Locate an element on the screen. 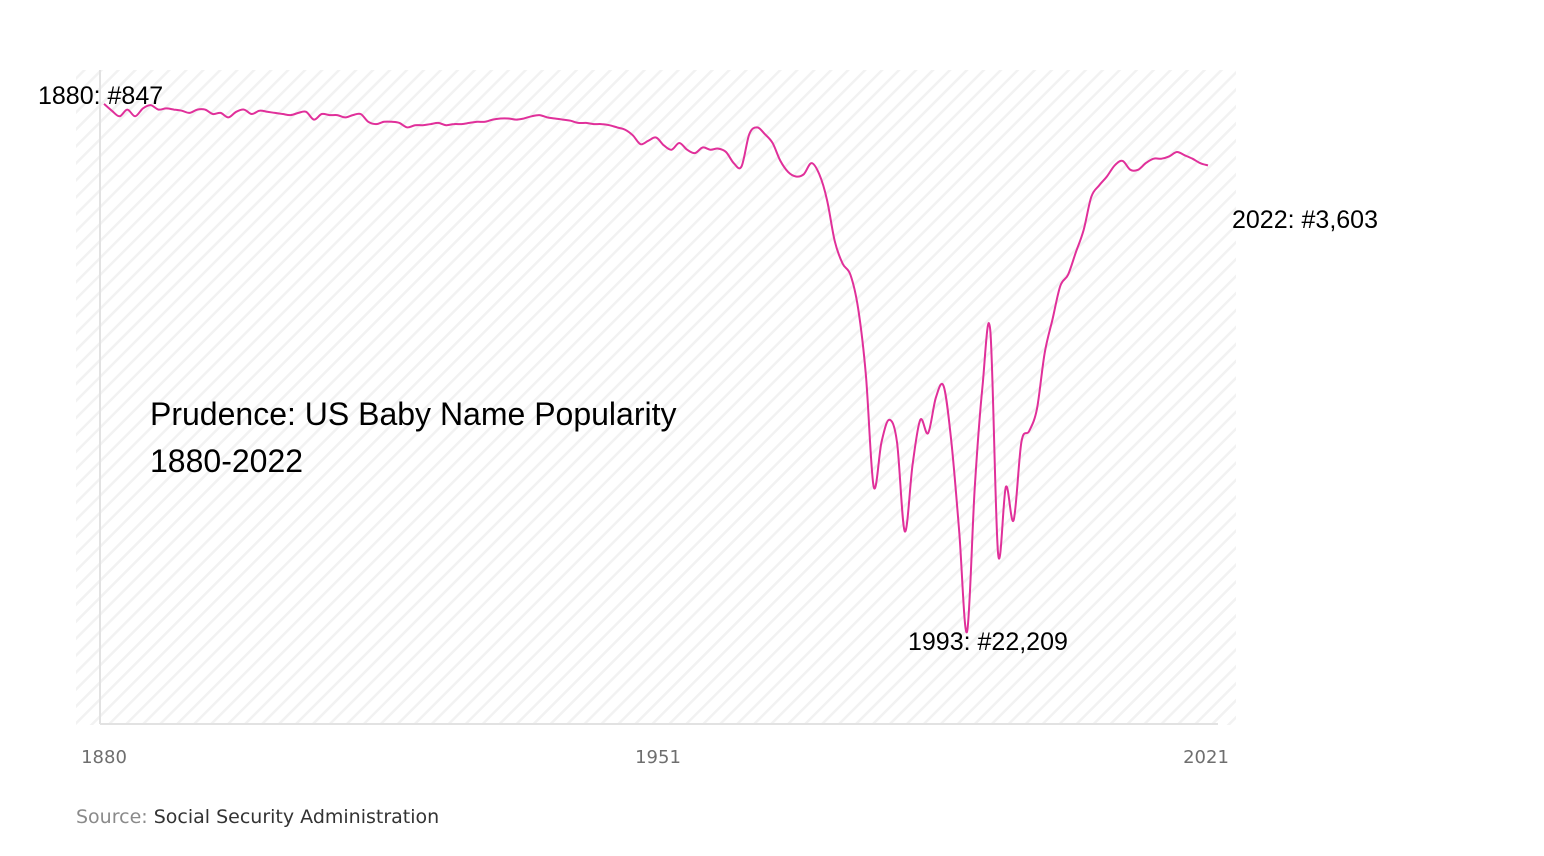 The width and height of the screenshot is (1544, 856). annotation-1880: 1880: #847 is located at coordinates (100, 96).